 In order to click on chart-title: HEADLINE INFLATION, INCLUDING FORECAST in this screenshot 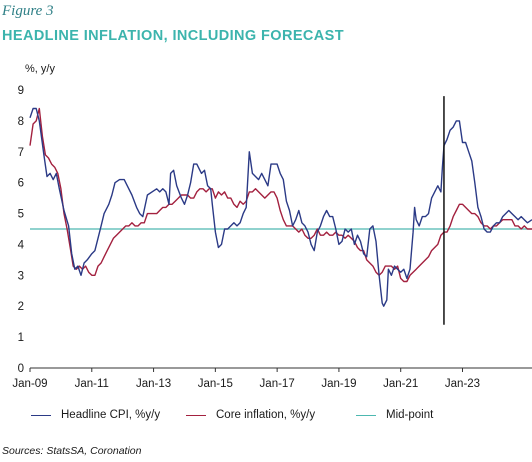, I will do `click(173, 36)`.